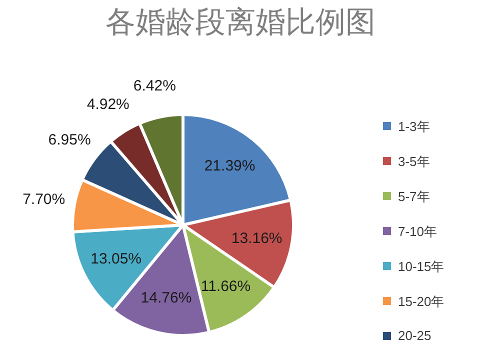  Describe the element at coordinates (166, 297) in the screenshot. I see `data-label: 14.76%` at that location.